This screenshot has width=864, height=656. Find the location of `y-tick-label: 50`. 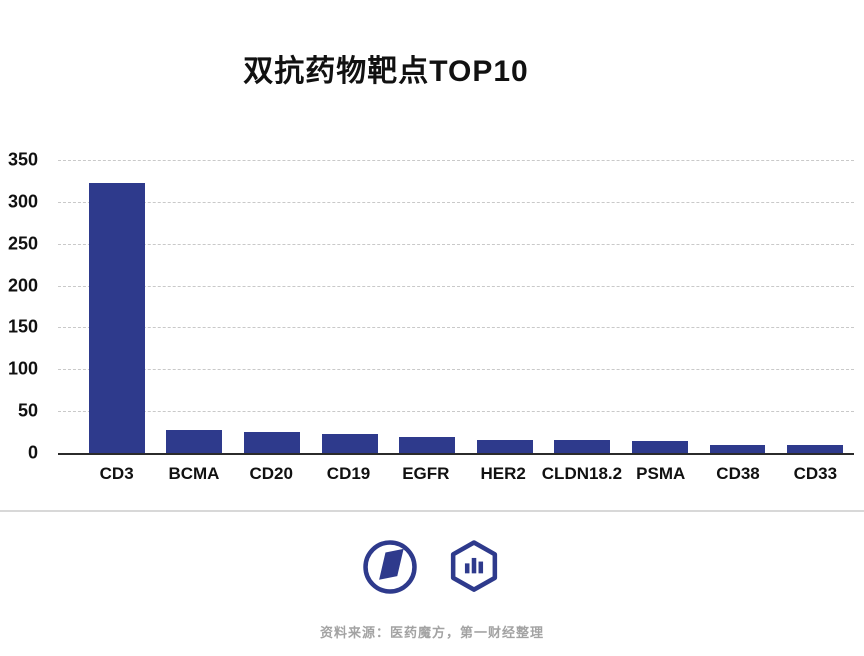

y-tick-label: 50 is located at coordinates (27, 410).